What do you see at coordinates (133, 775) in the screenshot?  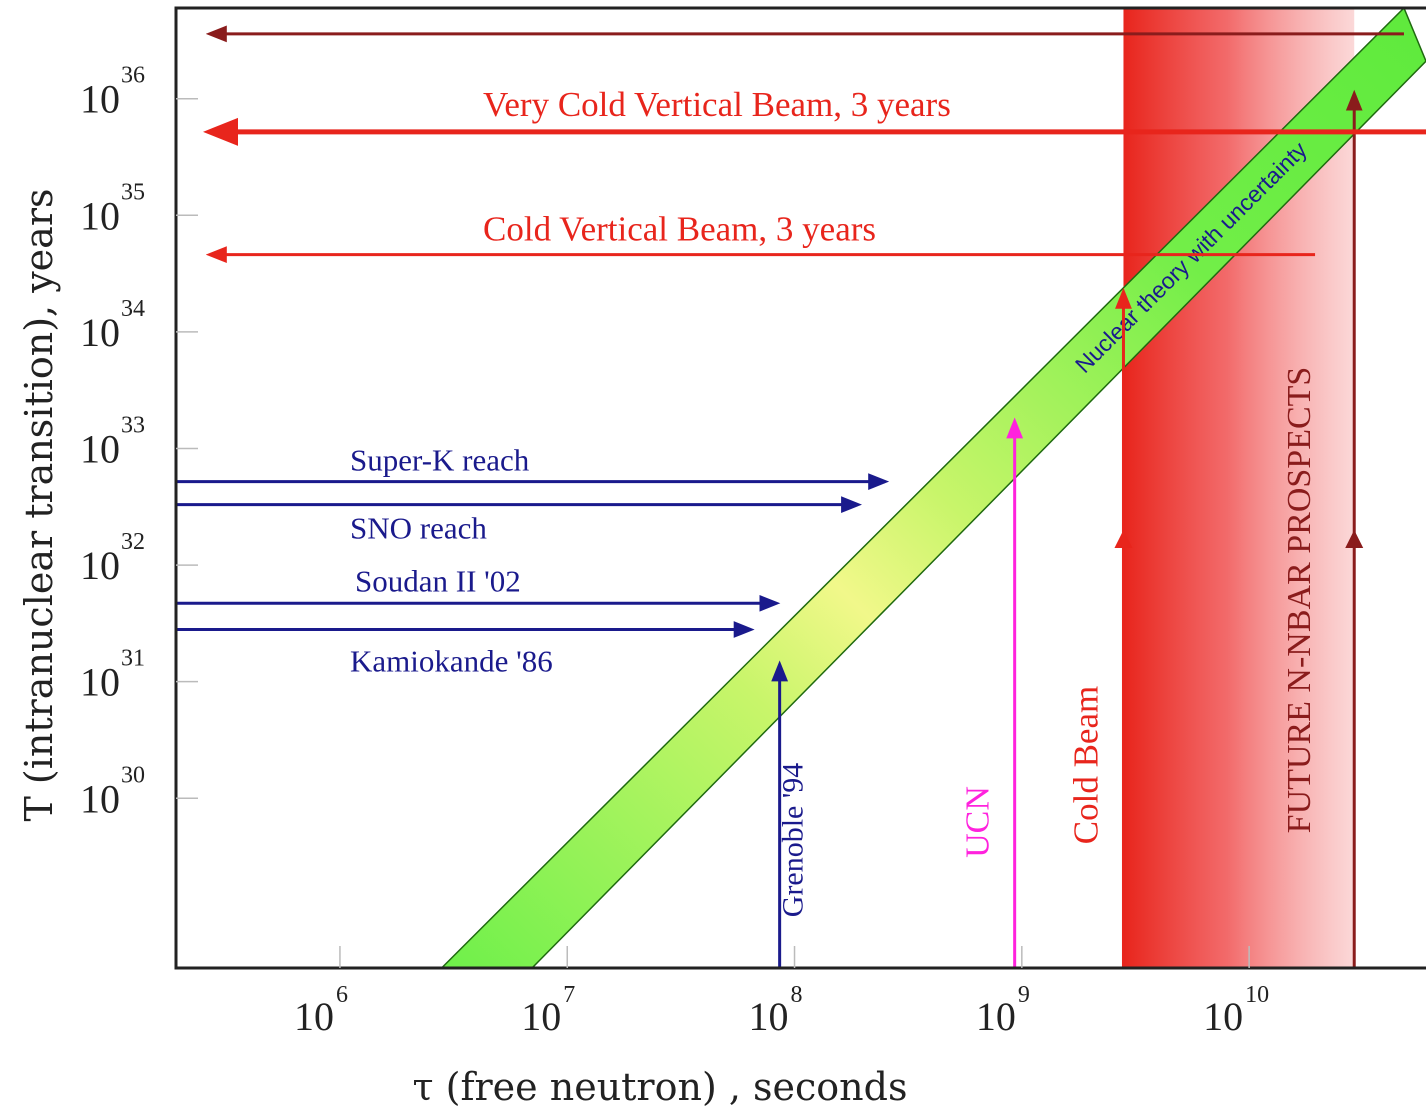 I see `y-tick-exponent: 30` at bounding box center [133, 775].